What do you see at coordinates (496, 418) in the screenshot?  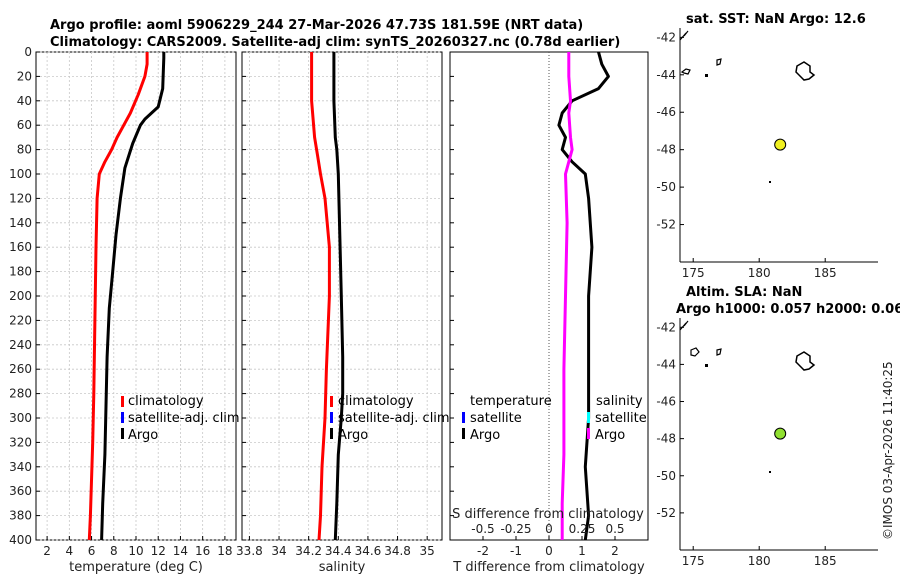 I see `legend-temperature-satellite: satellite` at bounding box center [496, 418].